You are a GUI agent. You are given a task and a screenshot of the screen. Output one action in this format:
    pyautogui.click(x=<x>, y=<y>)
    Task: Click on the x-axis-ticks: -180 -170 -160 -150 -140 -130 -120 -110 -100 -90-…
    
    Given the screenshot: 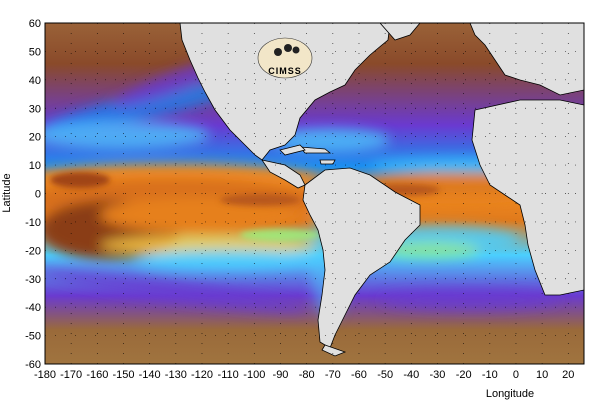 What is the action you would take?
    pyautogui.click(x=304, y=375)
    